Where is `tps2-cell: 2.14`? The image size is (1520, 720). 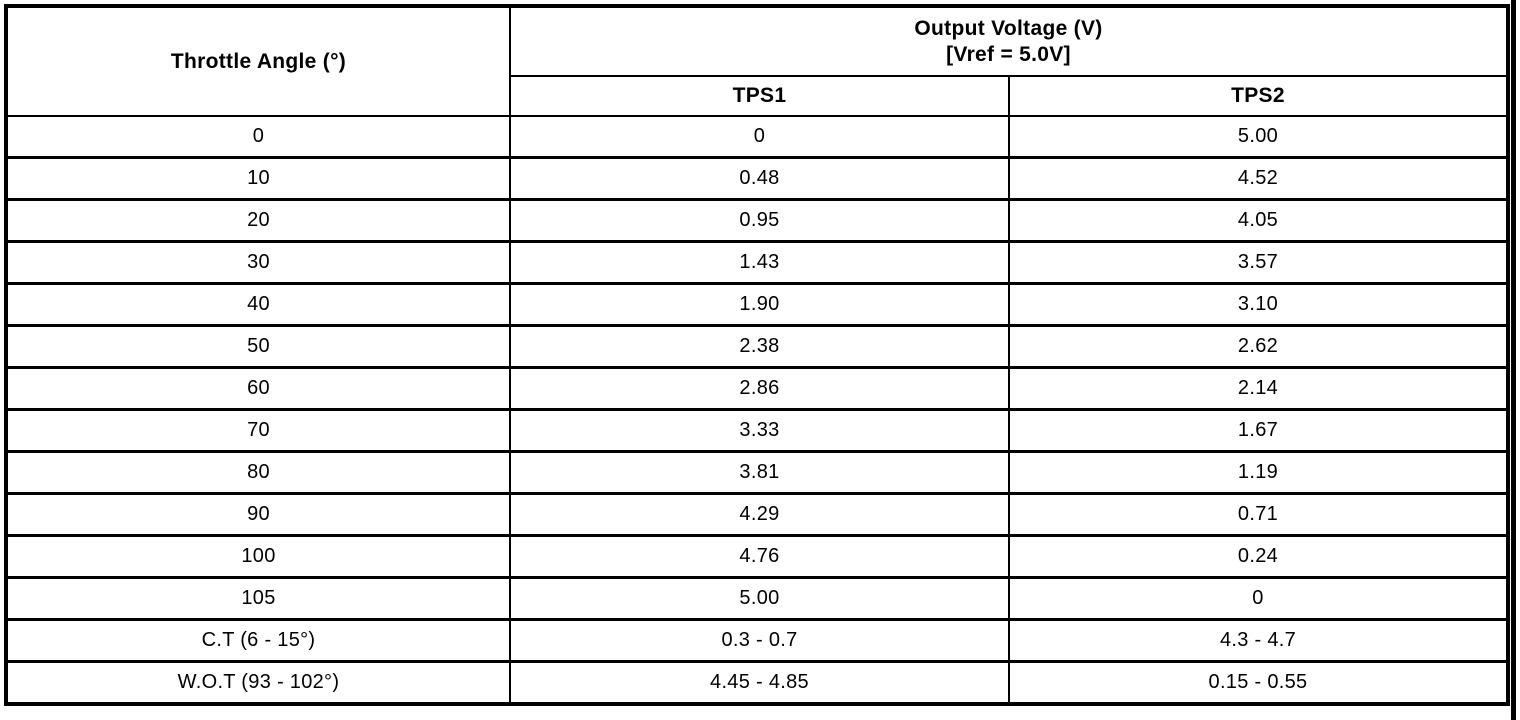
tps2-cell: 2.14 is located at coordinates (1258, 389).